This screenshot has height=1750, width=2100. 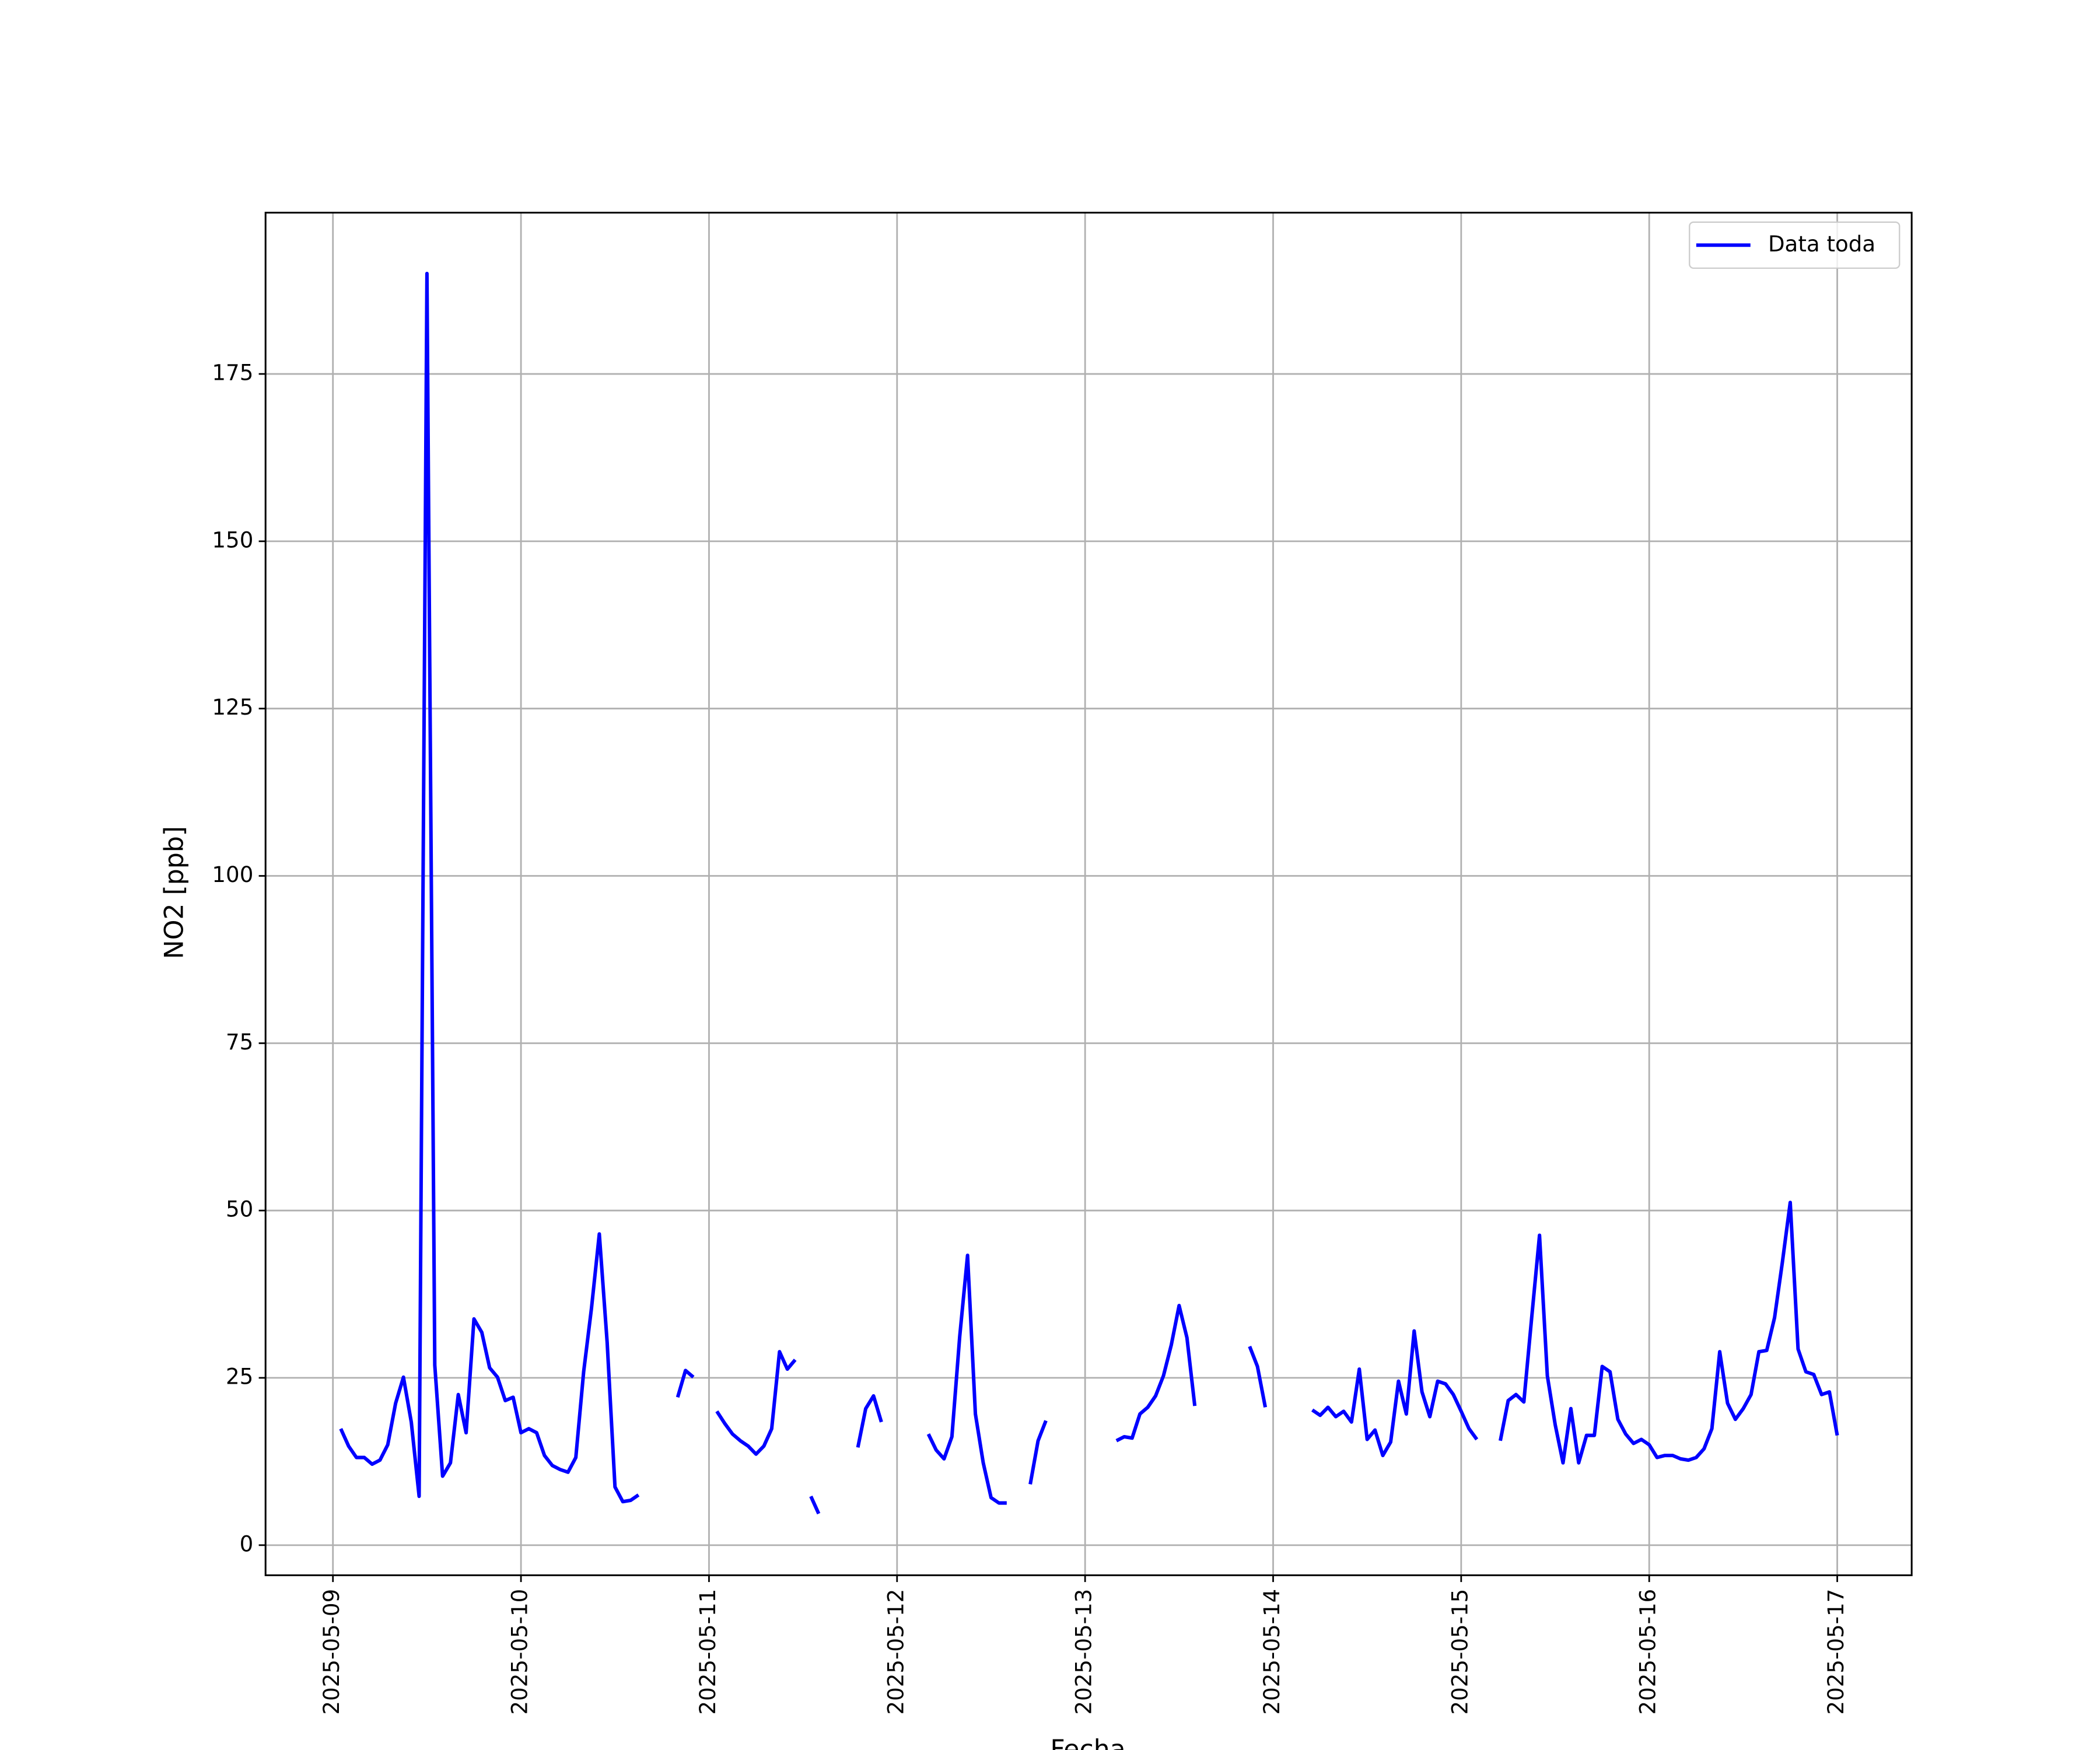 I want to click on legend: Data toda, so click(x=1795, y=245).